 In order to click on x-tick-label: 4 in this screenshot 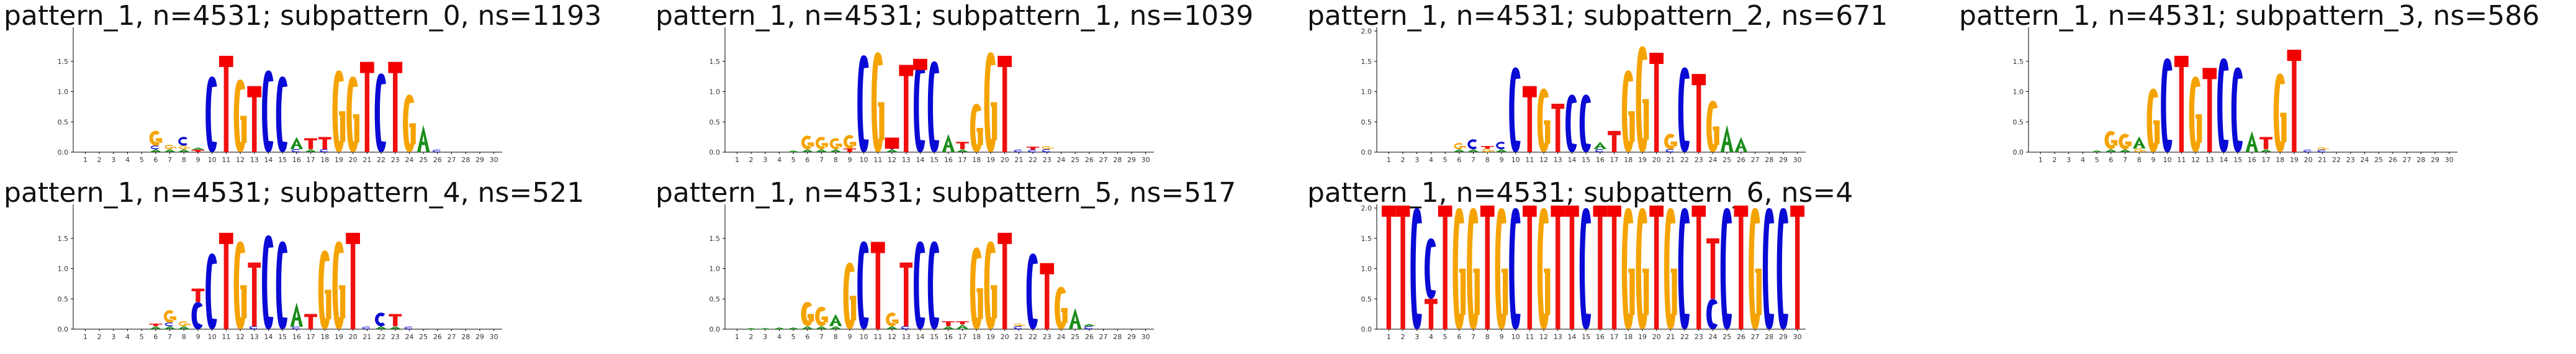, I will do `click(779, 337)`.